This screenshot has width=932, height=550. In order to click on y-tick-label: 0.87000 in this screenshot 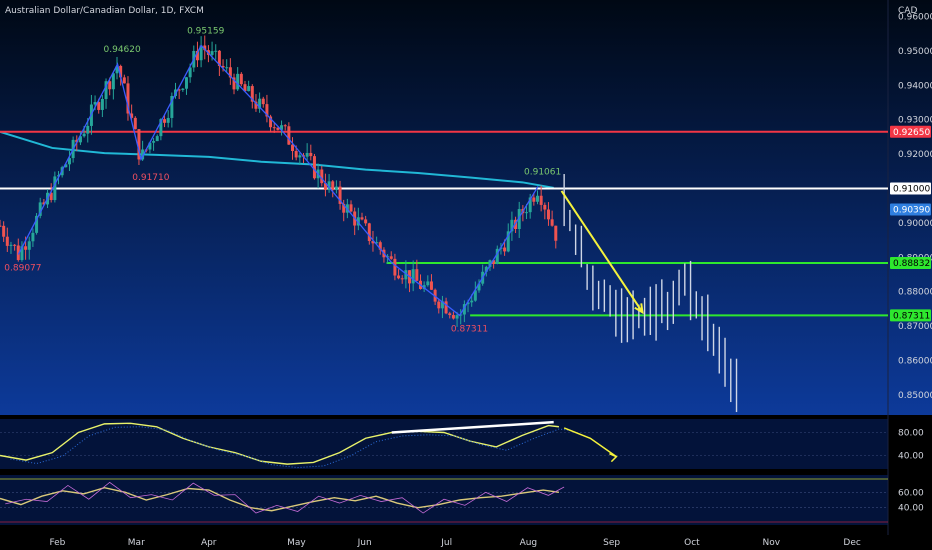, I will do `click(915, 327)`.